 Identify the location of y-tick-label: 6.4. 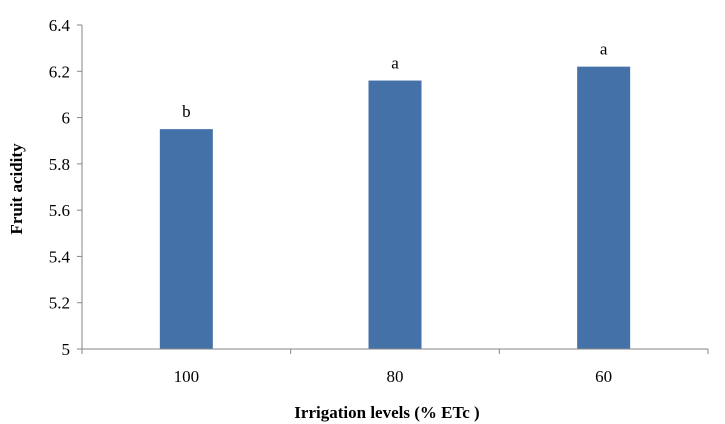
(60, 25).